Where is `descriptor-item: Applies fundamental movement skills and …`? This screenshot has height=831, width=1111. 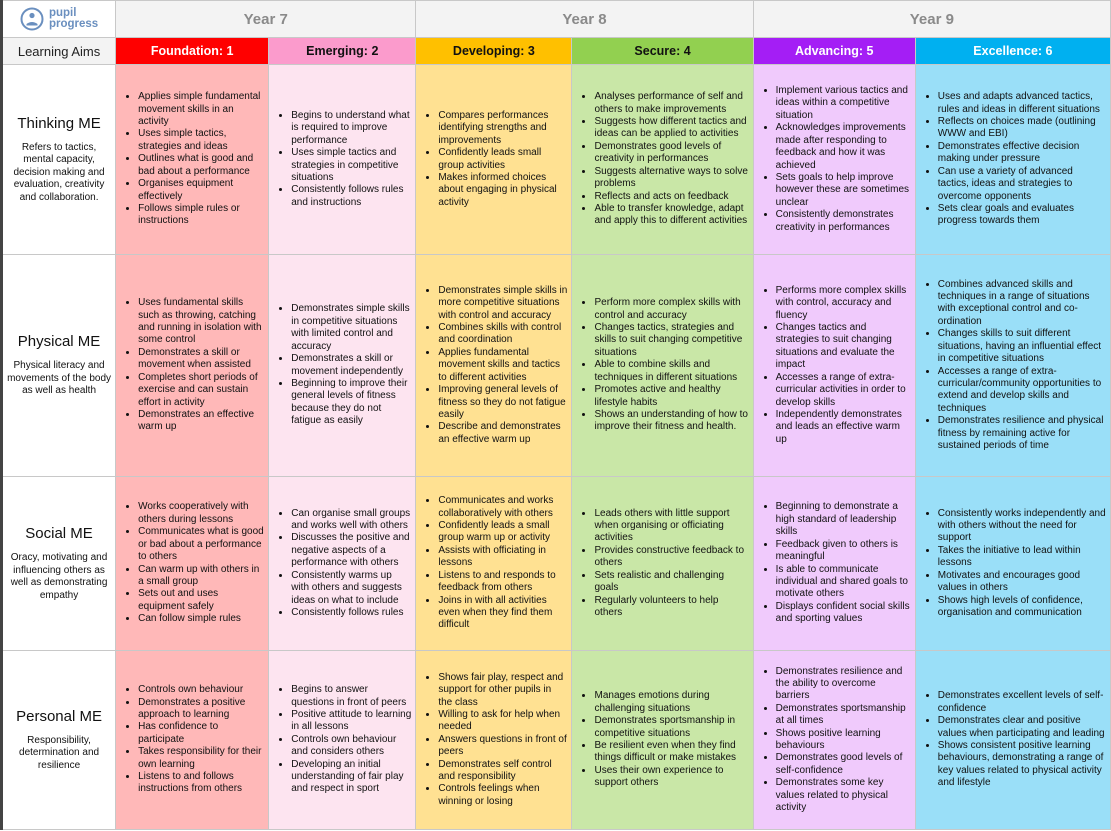
descriptor-item: Applies fundamental movement skills and … is located at coordinates (502, 365).